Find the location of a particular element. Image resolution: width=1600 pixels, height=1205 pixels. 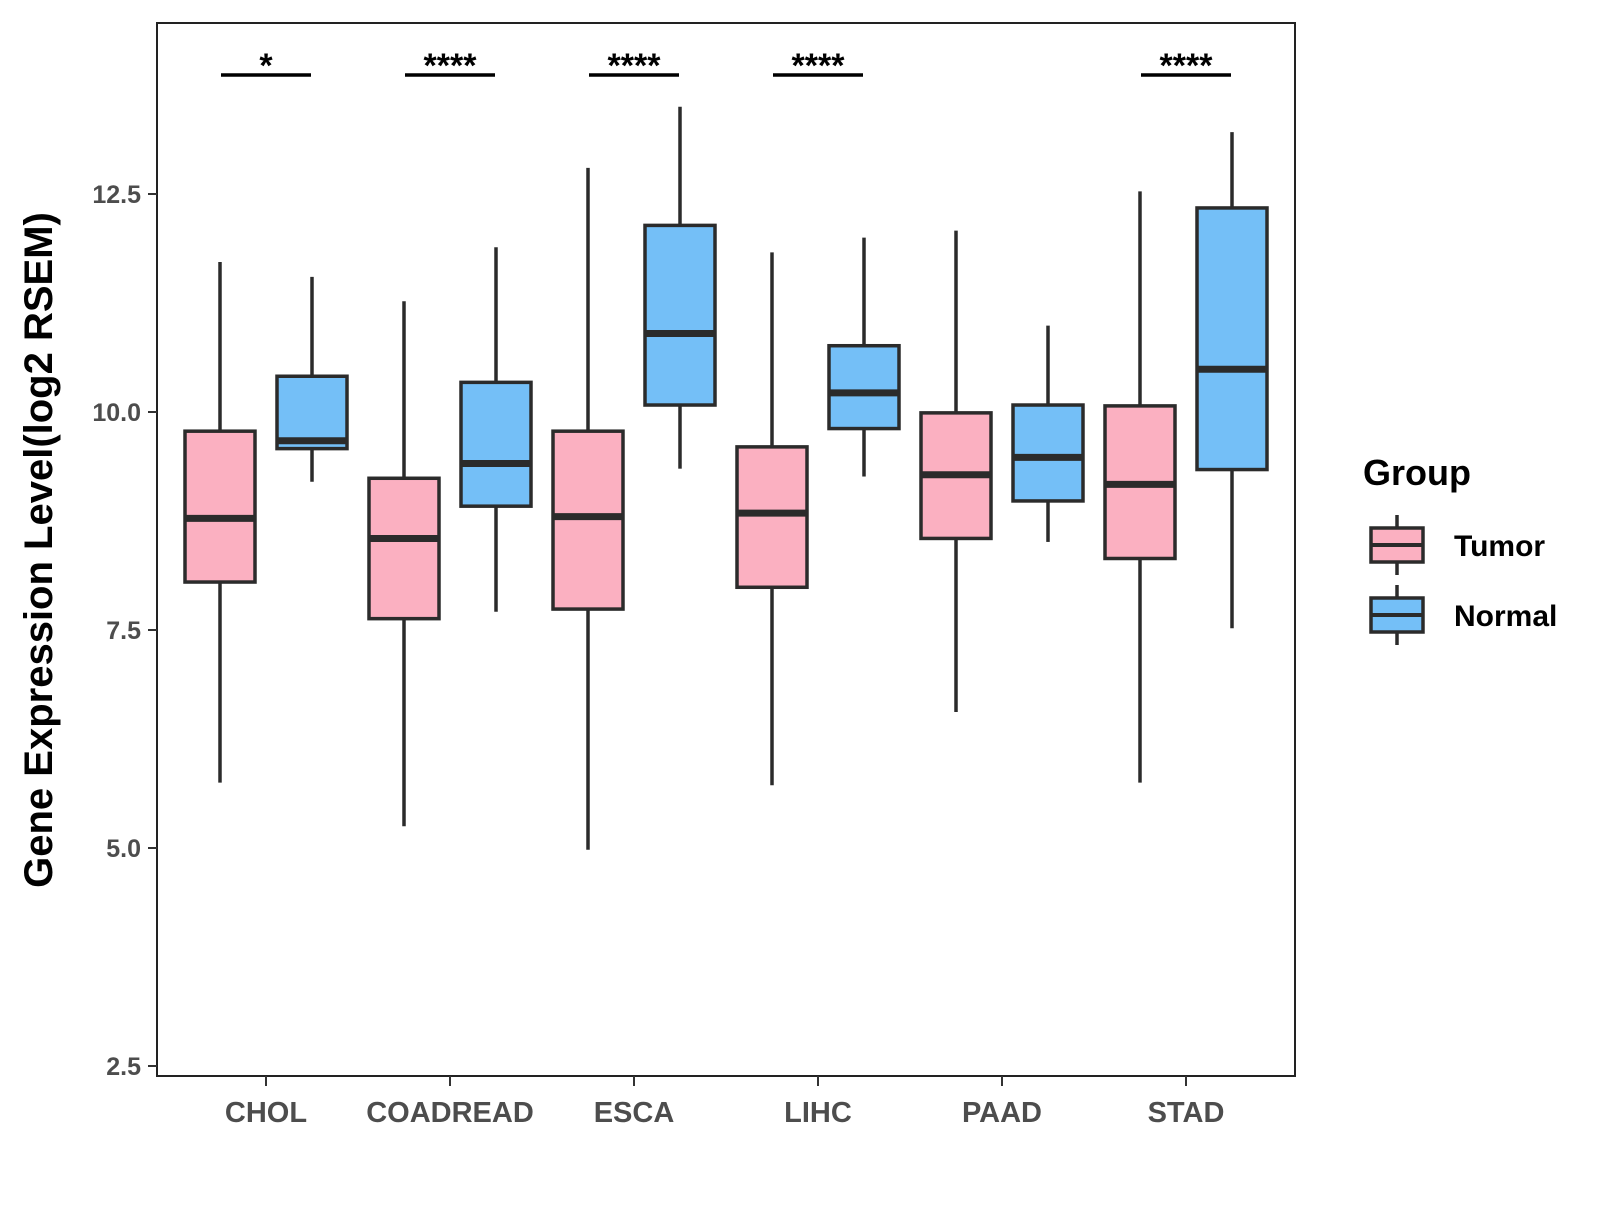

box-normal-stad is located at coordinates (1232, 380).